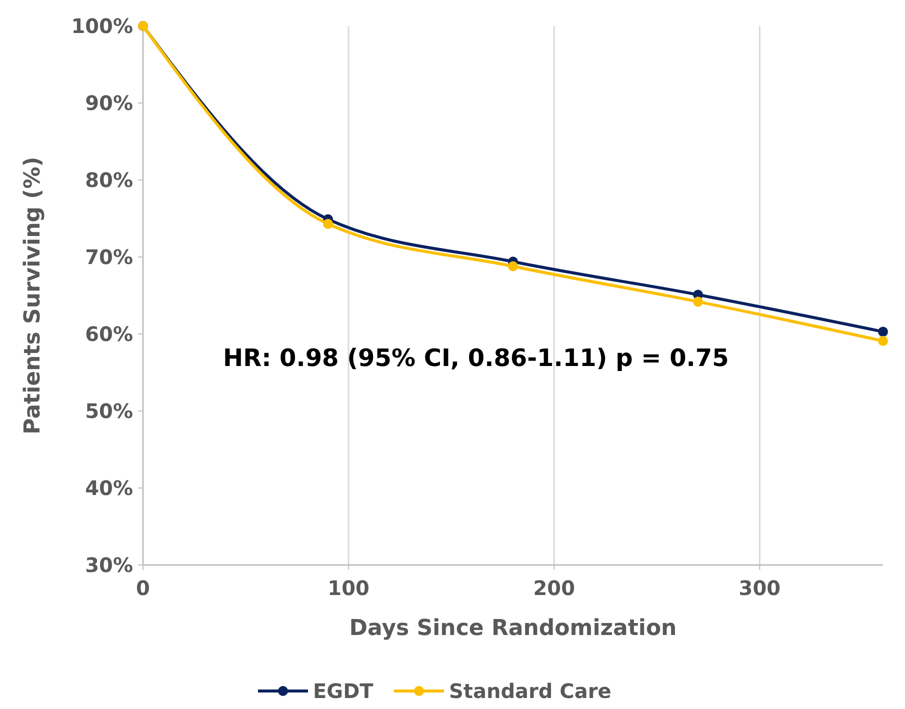  What do you see at coordinates (343, 691) in the screenshot?
I see `legend-label: EGDT` at bounding box center [343, 691].